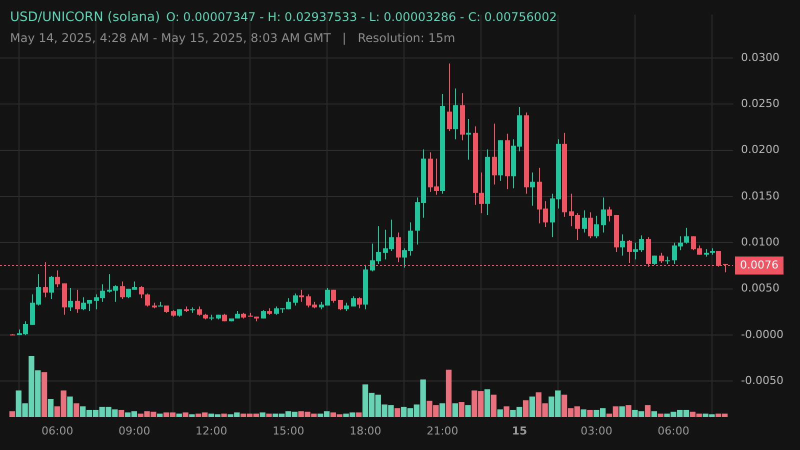 This screenshot has width=800, height=450. What do you see at coordinates (520, 431) in the screenshot?
I see `x-tick-label: 15` at bounding box center [520, 431].